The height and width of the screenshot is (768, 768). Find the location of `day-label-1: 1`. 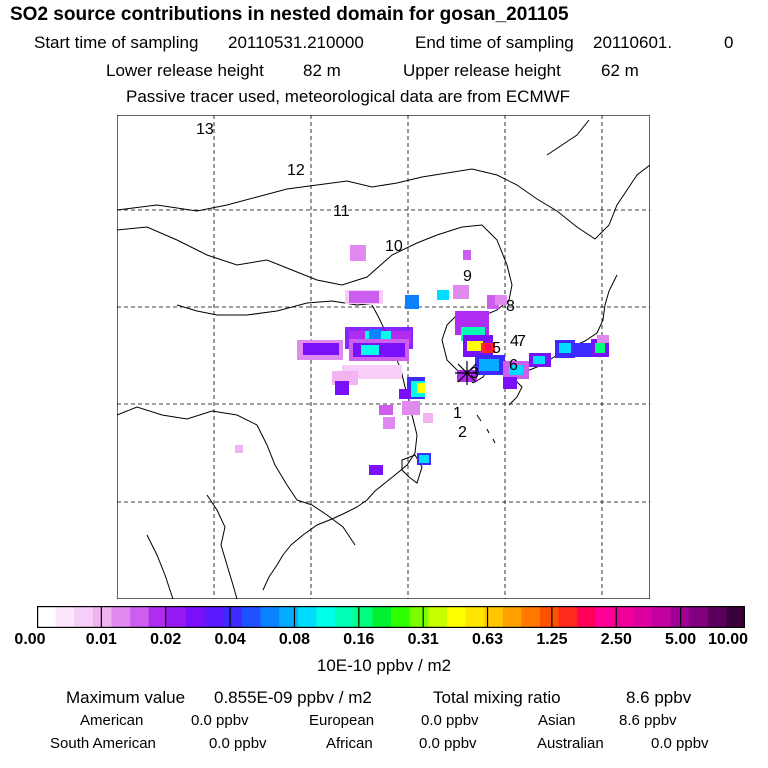

day-label-1: 1 is located at coordinates (457, 413).